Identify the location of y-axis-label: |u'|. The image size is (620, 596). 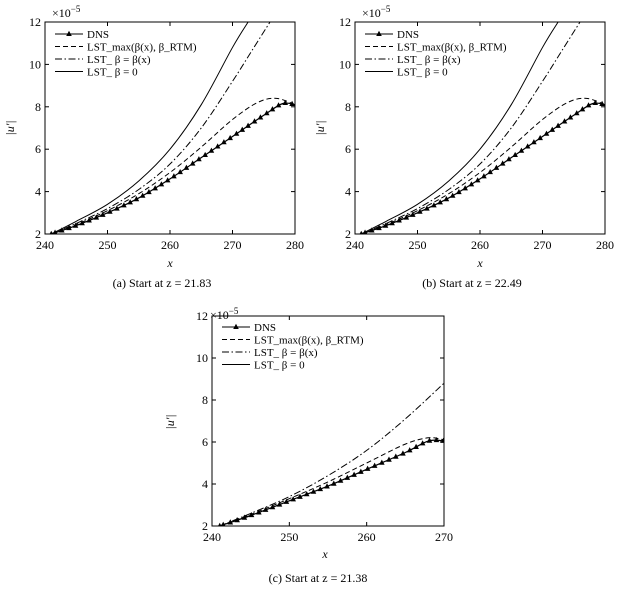
(170, 421).